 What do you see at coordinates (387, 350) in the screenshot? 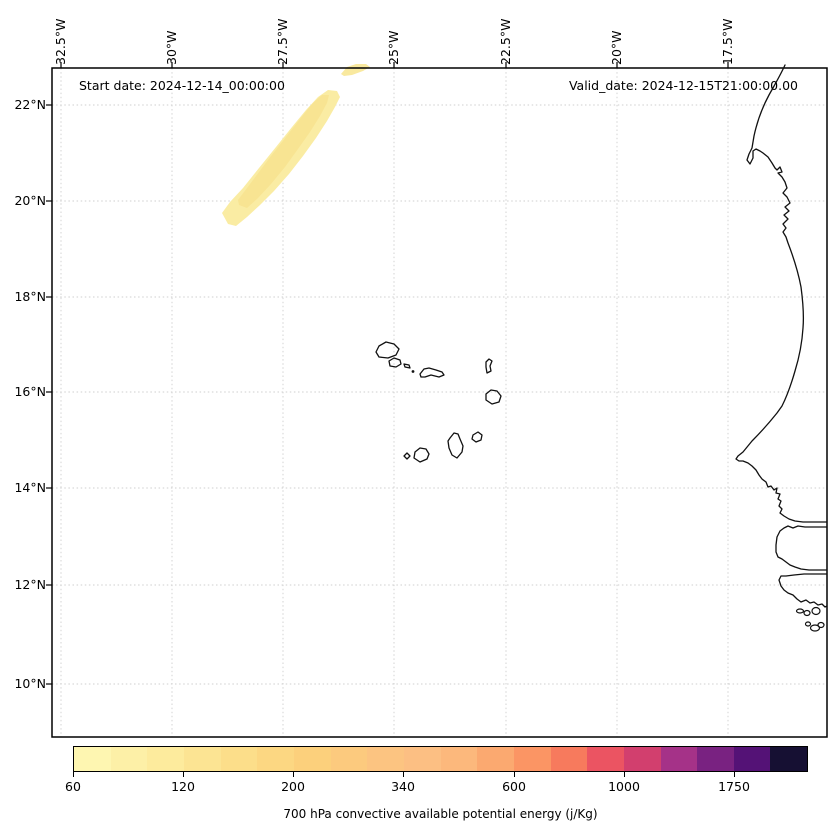
I see `island-santo-antao` at bounding box center [387, 350].